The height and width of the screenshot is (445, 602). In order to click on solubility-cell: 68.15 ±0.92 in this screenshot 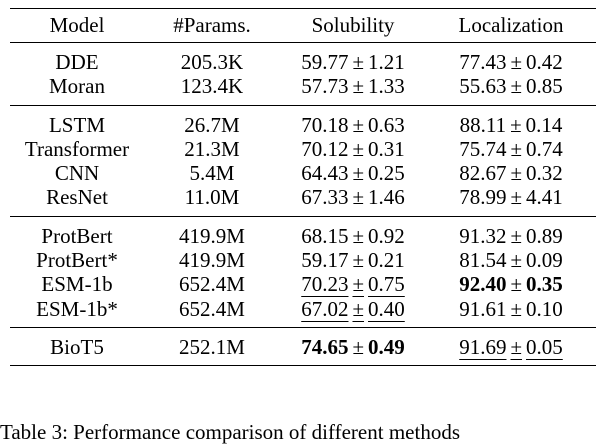, I will do `click(353, 232)`.